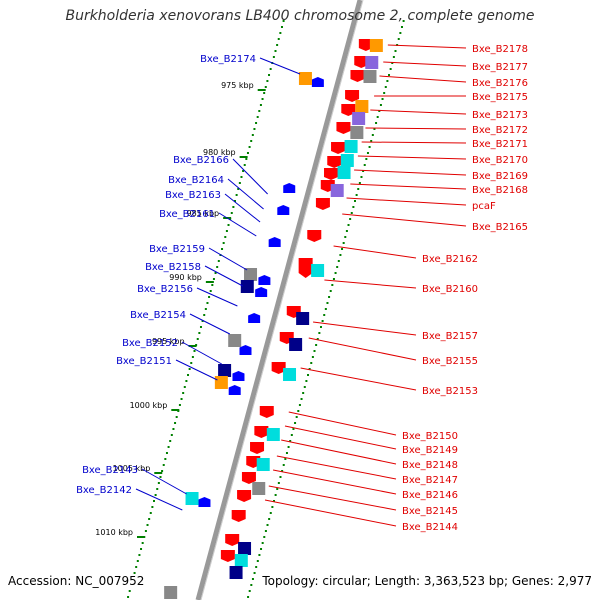 This screenshot has height=600, width=600. What do you see at coordinates (500, 97) in the screenshot?
I see `forward-gene-label: Bxe_B2175` at bounding box center [500, 97].